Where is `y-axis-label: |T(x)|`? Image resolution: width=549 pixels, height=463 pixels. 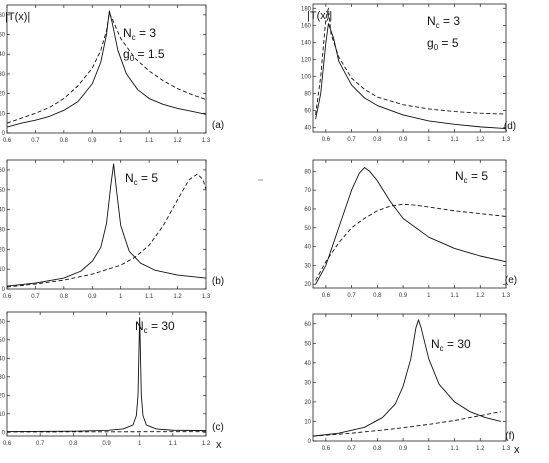 y-axis-label: |T(x)| is located at coordinates (17, 17).